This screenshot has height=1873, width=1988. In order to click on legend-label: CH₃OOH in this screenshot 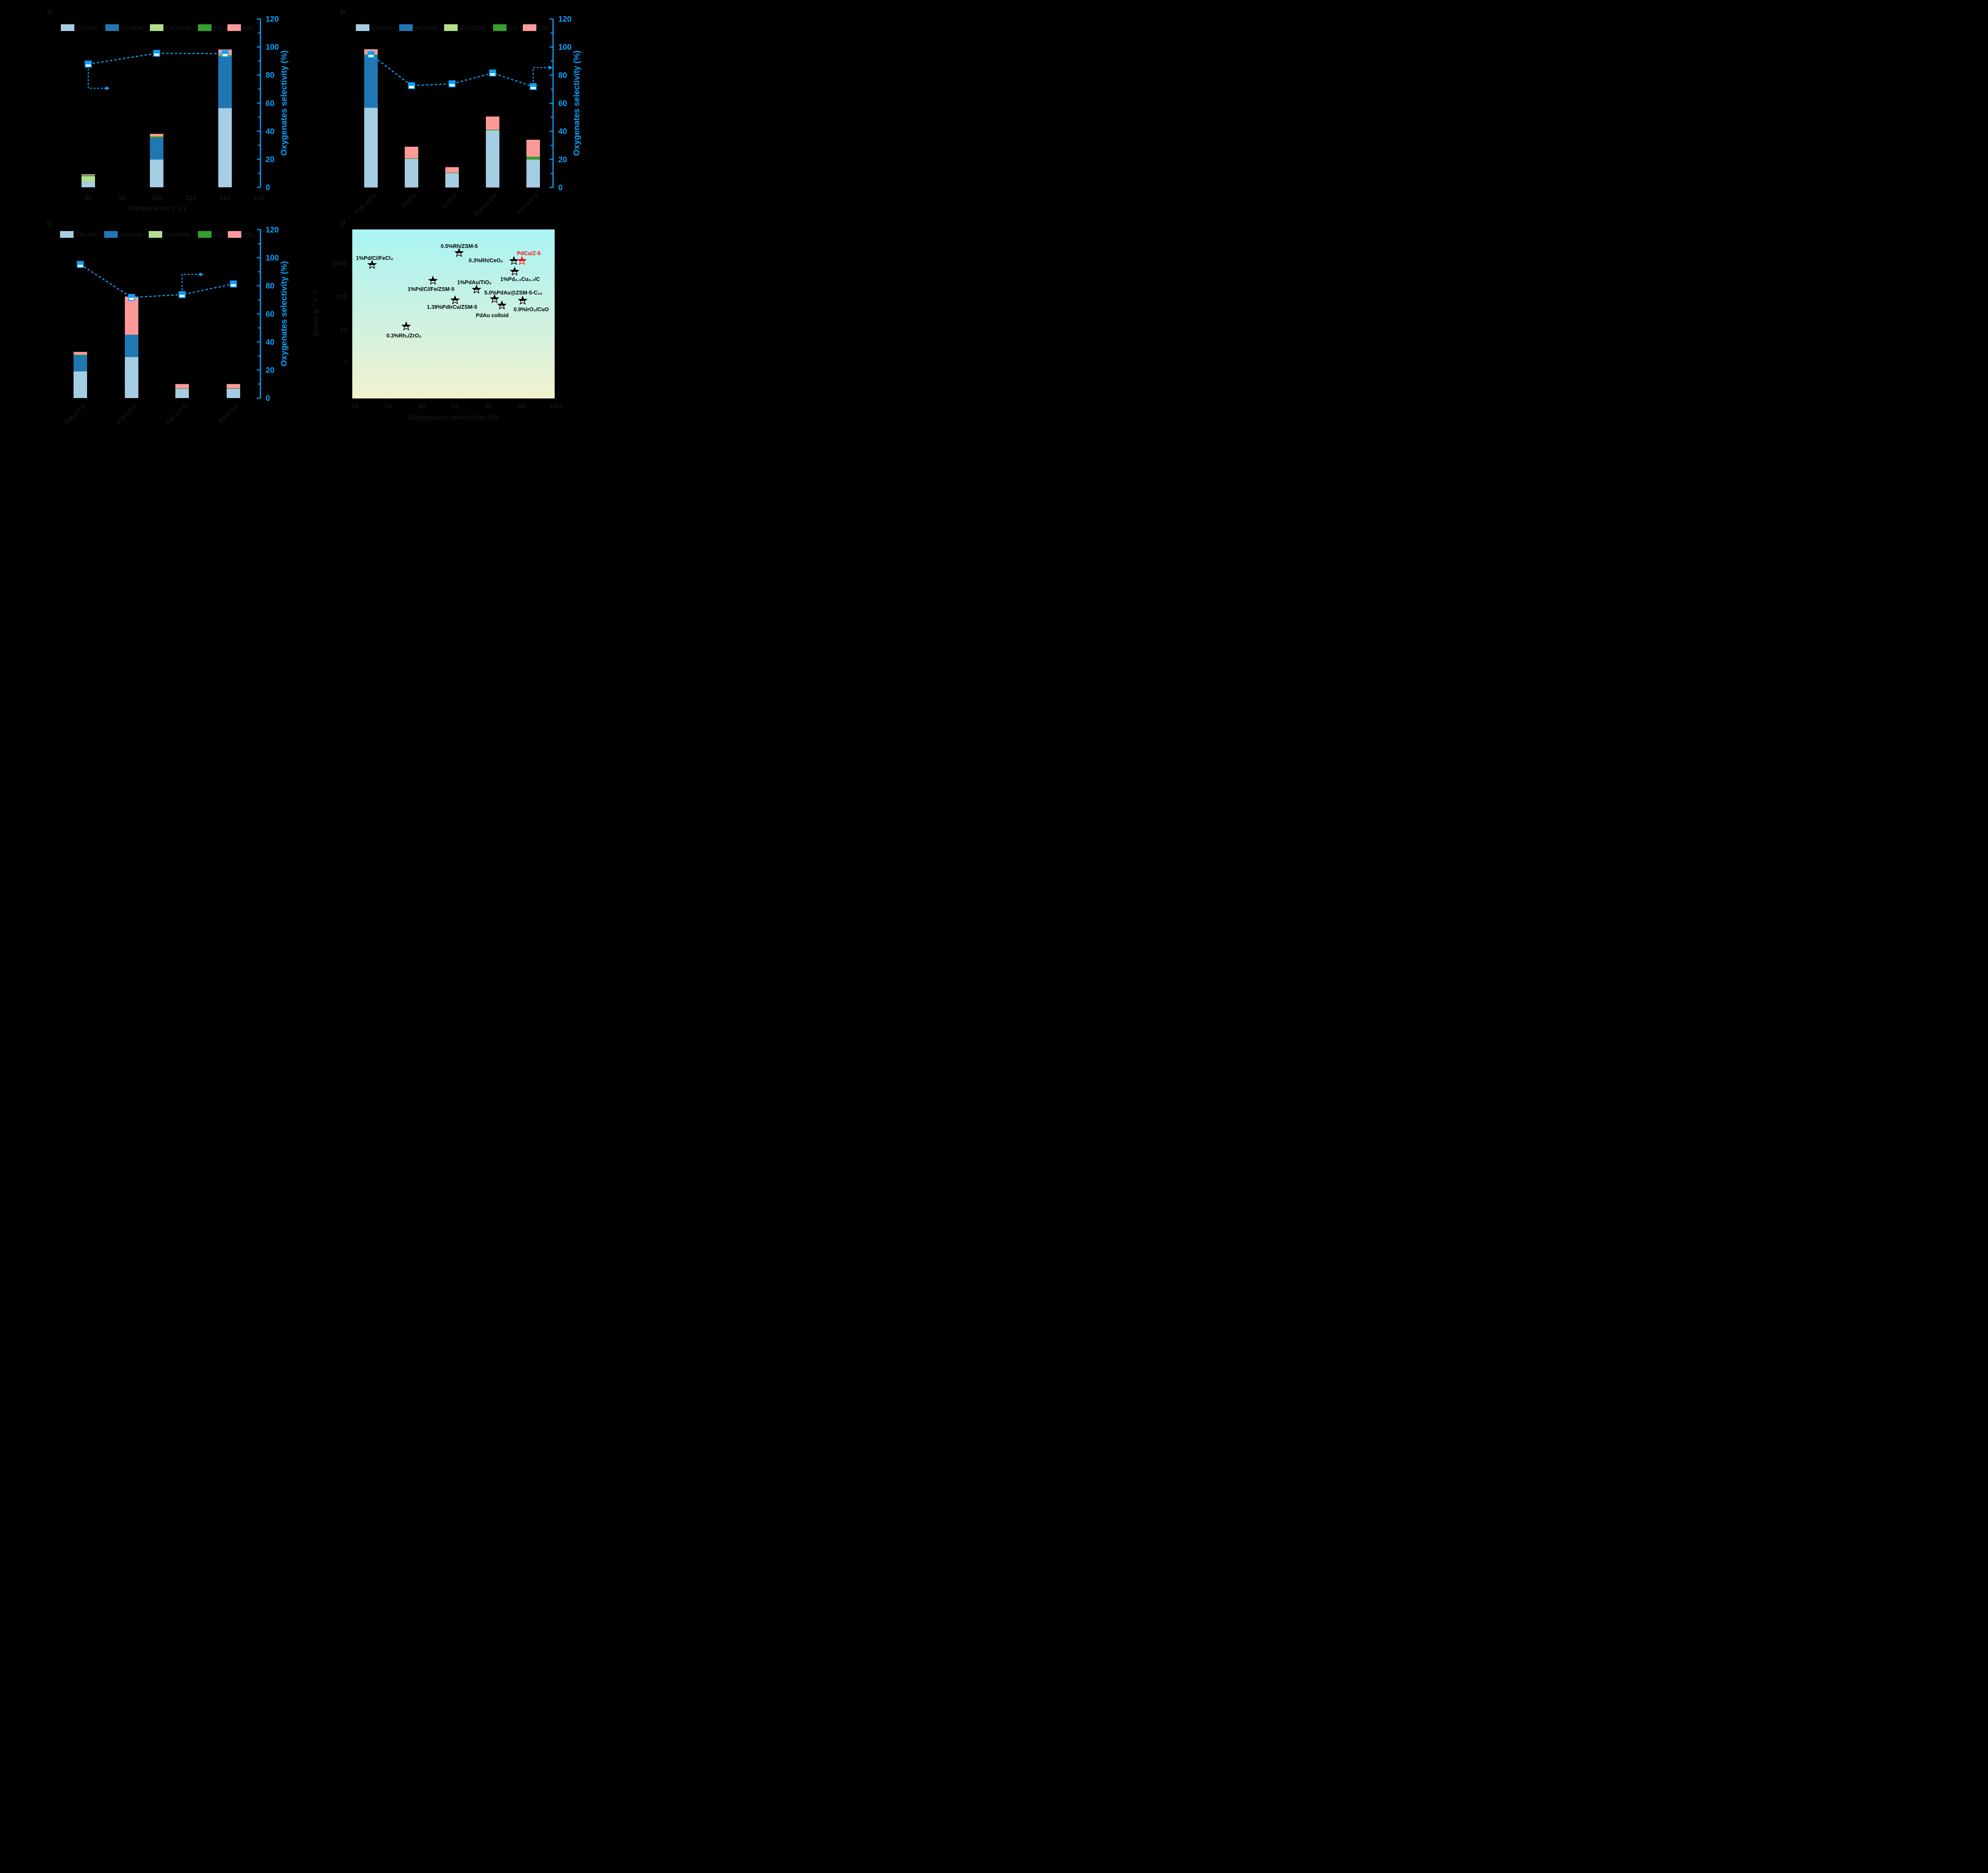, I will do `click(178, 28)`.